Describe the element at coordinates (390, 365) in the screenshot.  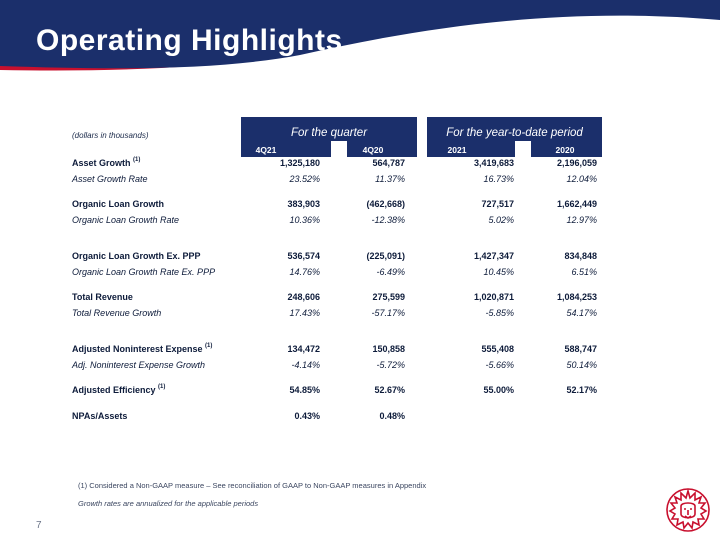
I see `table-cell: -5.72%` at that location.